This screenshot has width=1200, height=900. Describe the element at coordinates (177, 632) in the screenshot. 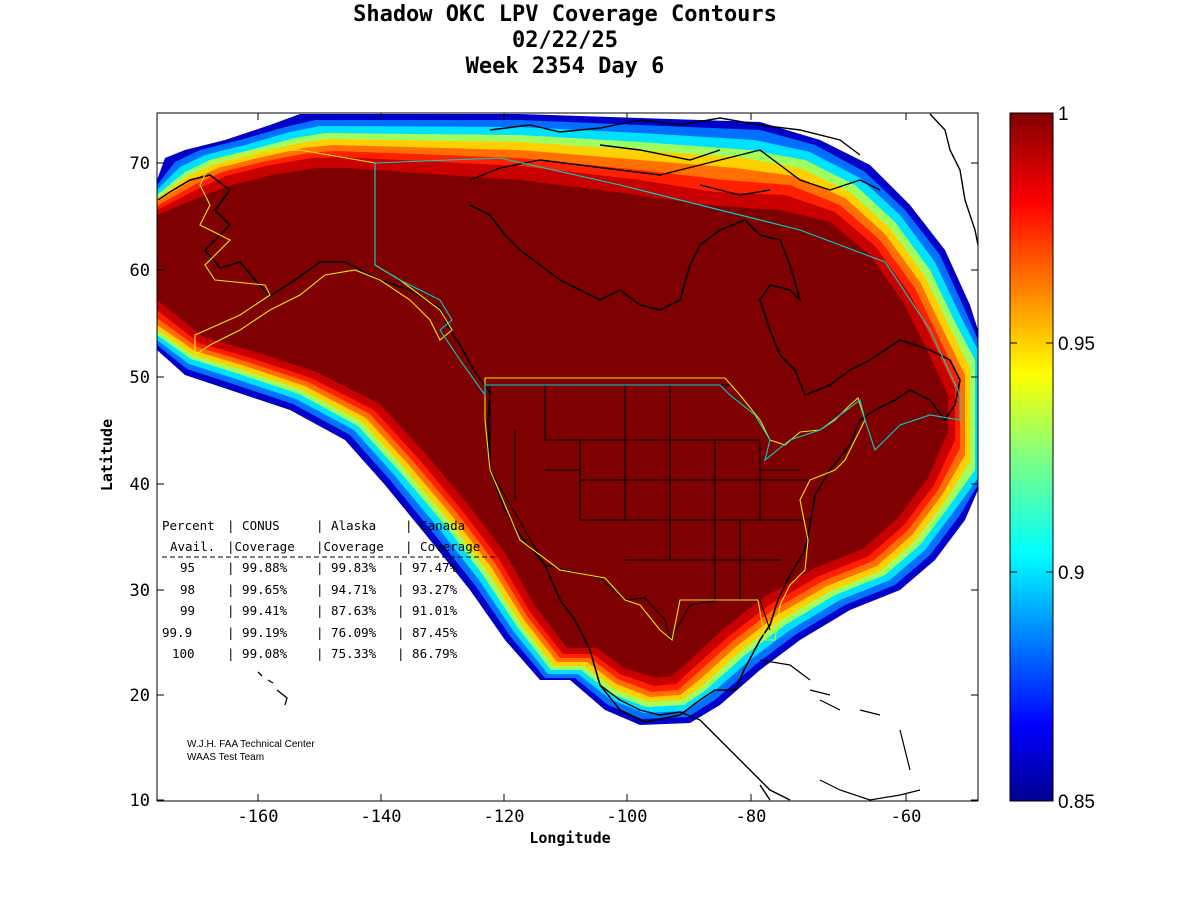

I see `table-row-4-percent: 99.9` at that location.